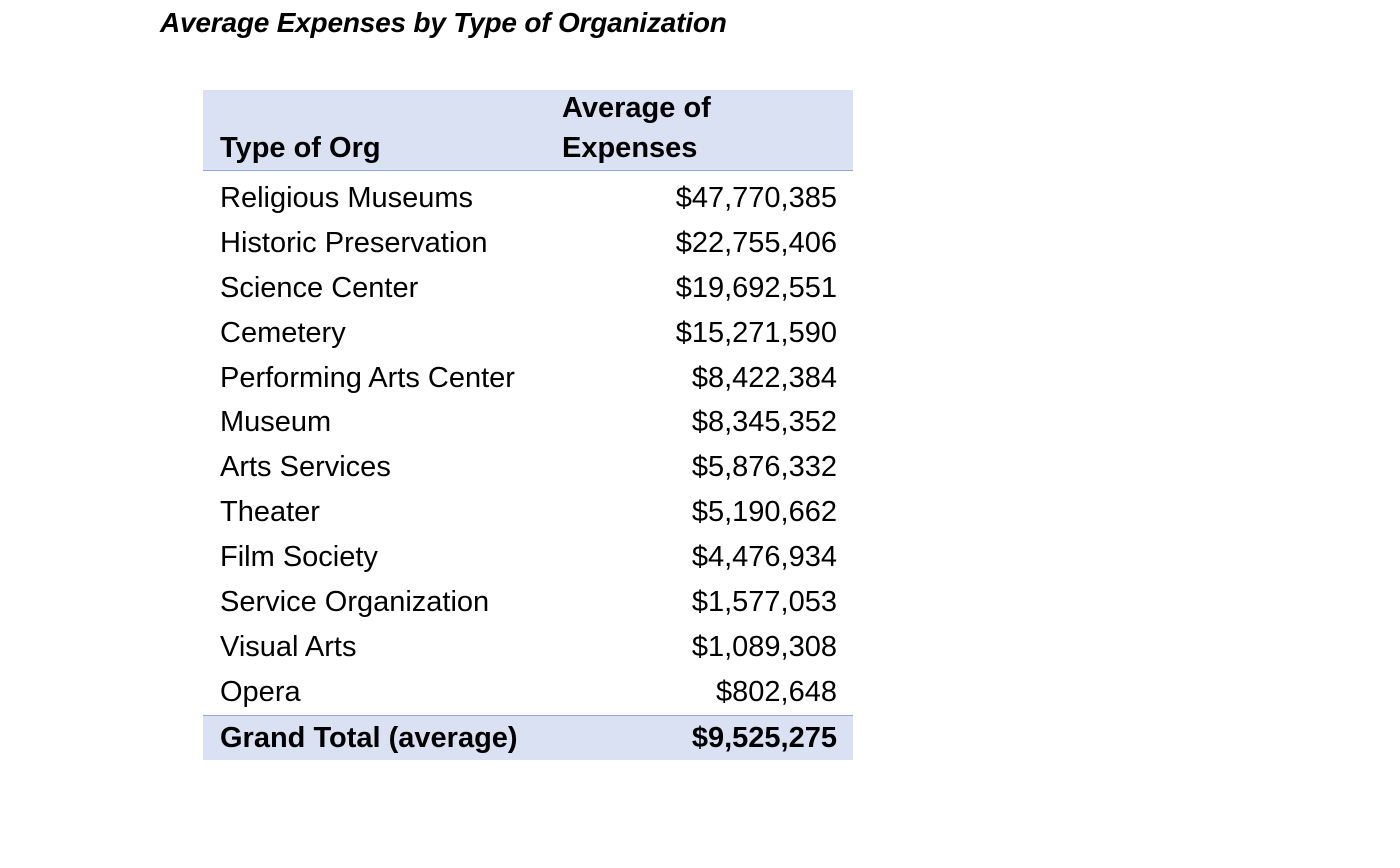  What do you see at coordinates (528, 692) in the screenshot?
I see `table-row: Opera $802,648` at bounding box center [528, 692].